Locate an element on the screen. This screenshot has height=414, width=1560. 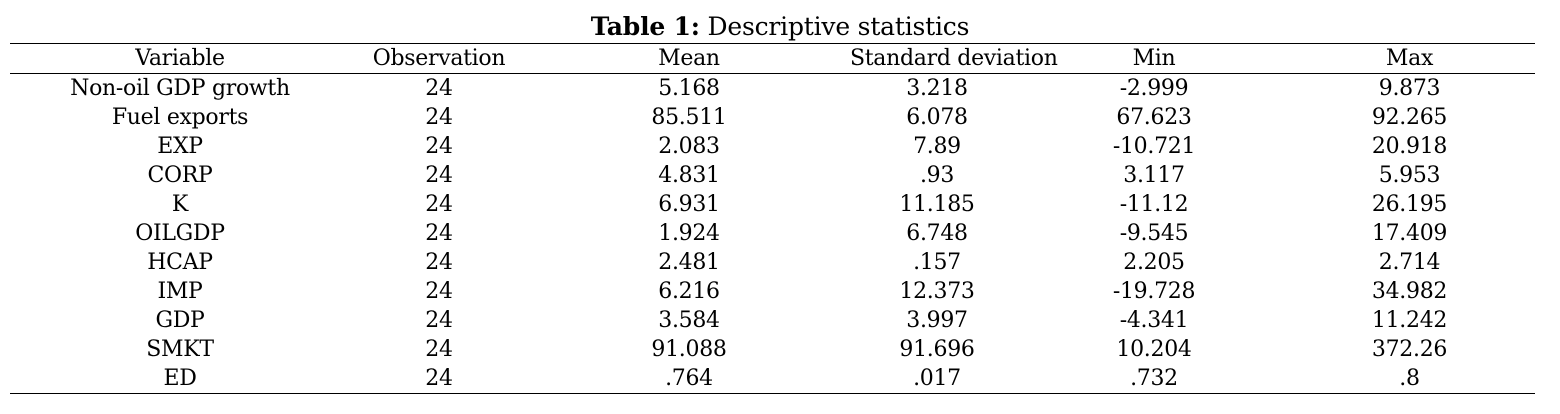
table-row: EXP 24 2.083 7.89 -10.721 20.918 is located at coordinates (772, 146).